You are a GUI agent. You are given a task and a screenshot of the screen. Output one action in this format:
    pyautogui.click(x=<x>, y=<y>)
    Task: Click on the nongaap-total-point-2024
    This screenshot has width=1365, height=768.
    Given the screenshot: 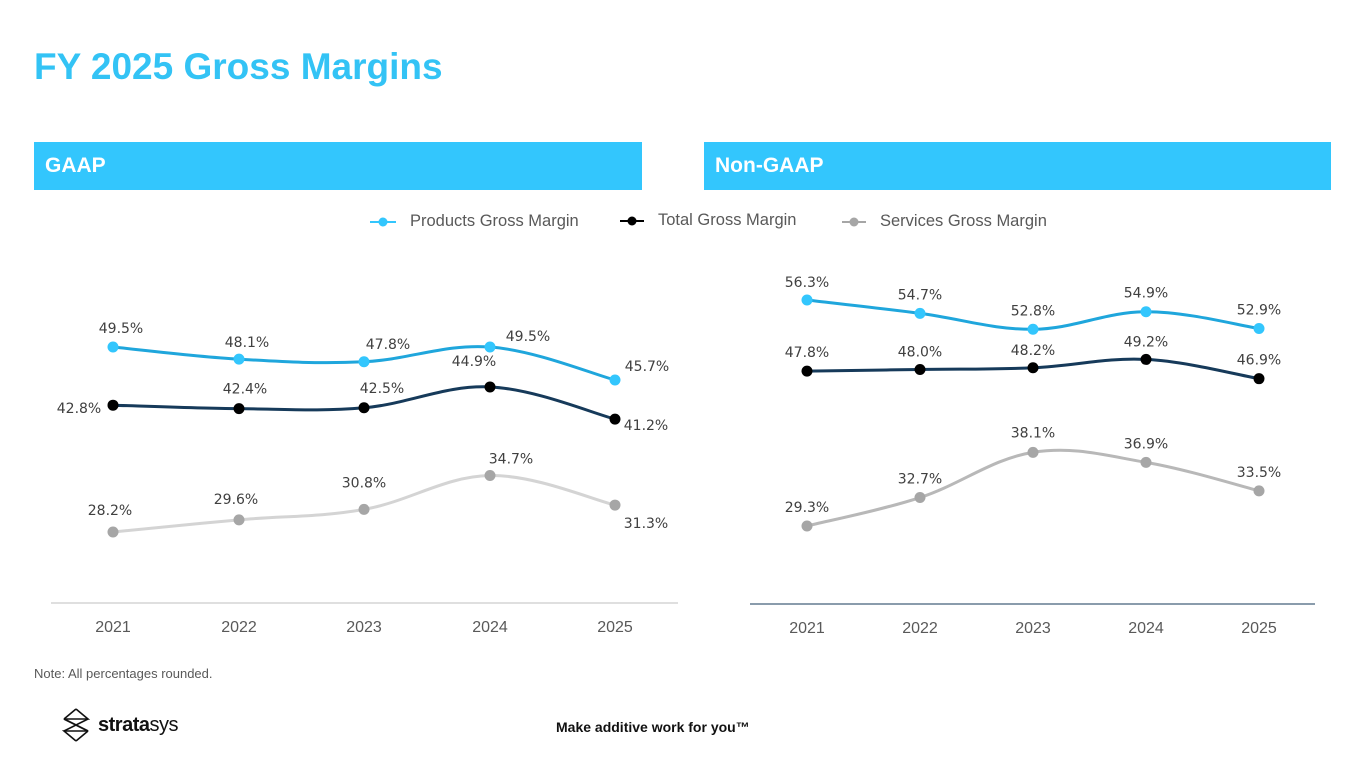 What is the action you would take?
    pyautogui.click(x=1146, y=359)
    